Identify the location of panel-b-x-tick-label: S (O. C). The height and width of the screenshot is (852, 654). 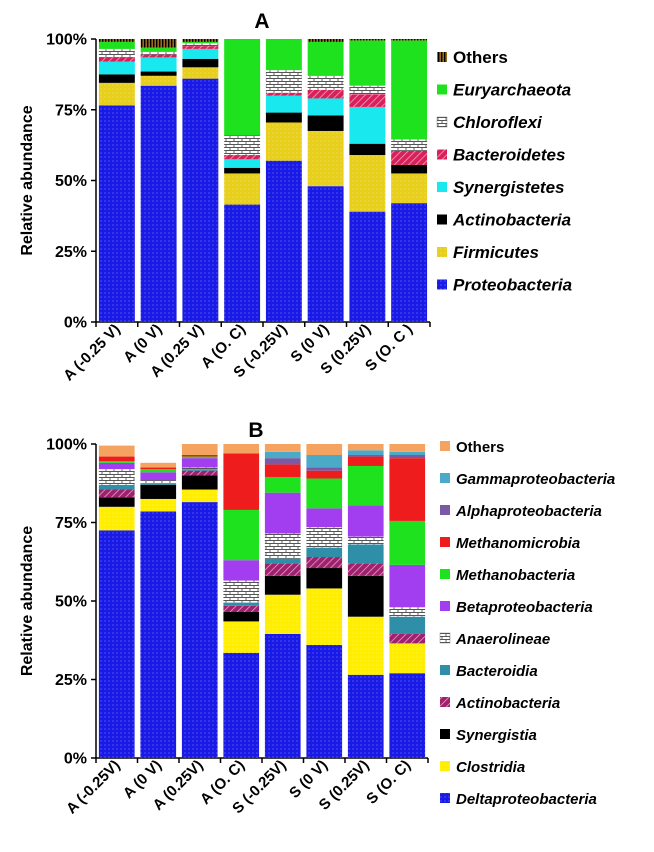
(388, 782).